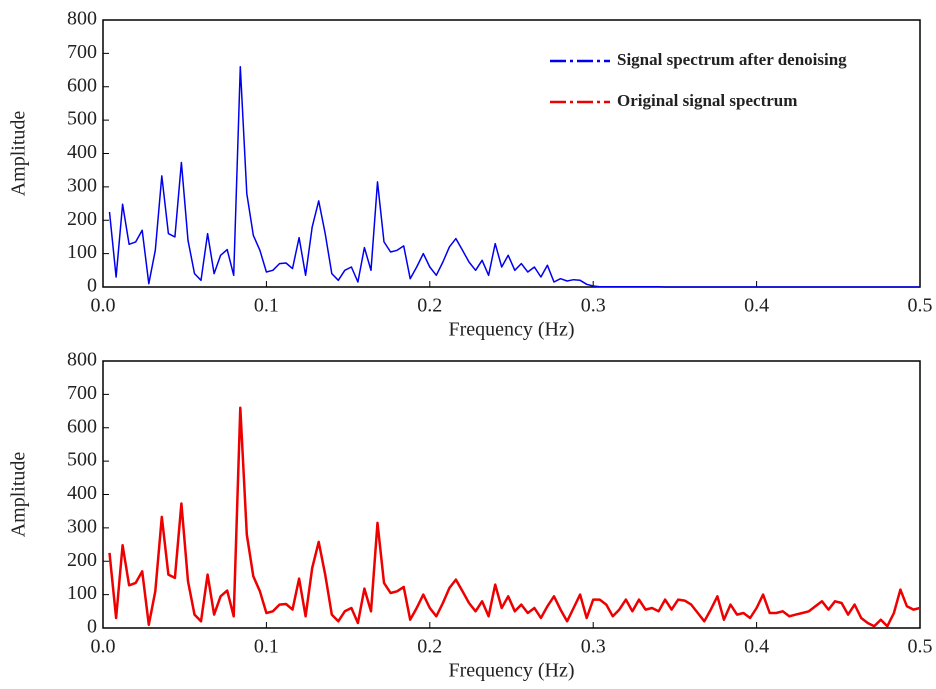 The width and height of the screenshot is (936, 689). What do you see at coordinates (707, 100) in the screenshot?
I see `legend-label: Original signal spectrum` at bounding box center [707, 100].